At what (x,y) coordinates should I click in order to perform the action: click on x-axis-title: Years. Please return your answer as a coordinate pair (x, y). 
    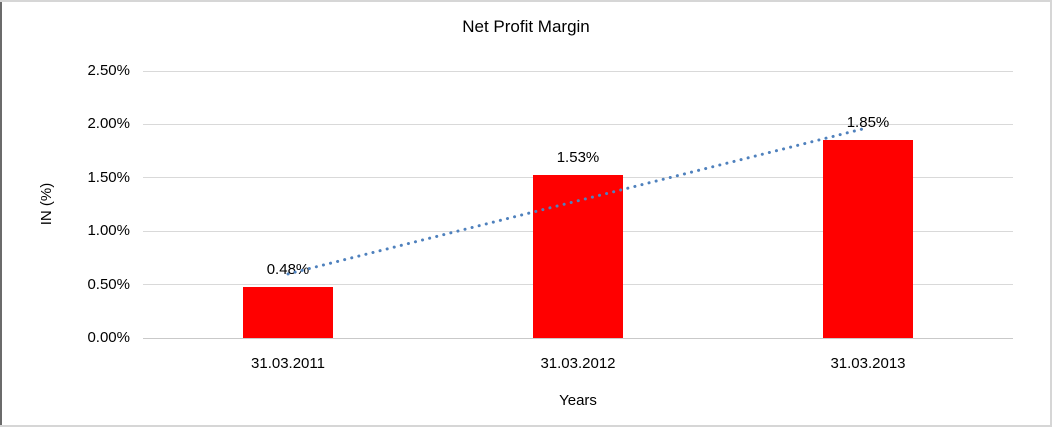
    Looking at the image, I should click on (578, 400).